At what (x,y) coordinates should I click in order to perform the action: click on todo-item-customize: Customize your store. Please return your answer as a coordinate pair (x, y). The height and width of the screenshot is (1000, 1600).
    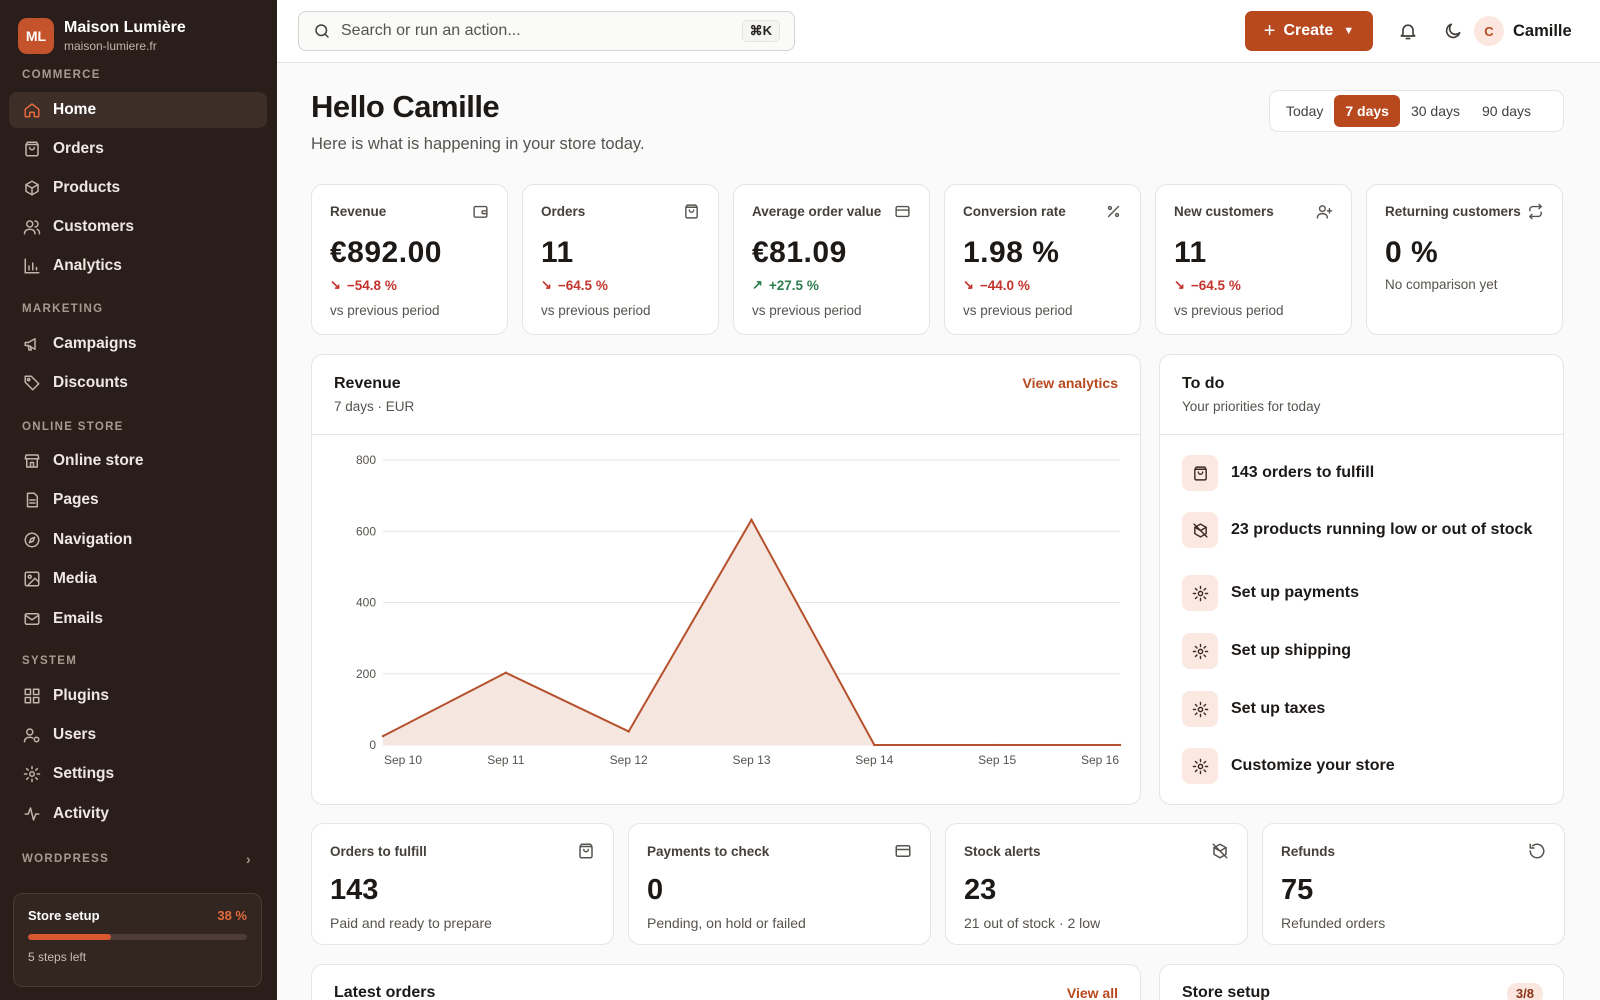
    Looking at the image, I should click on (1362, 766).